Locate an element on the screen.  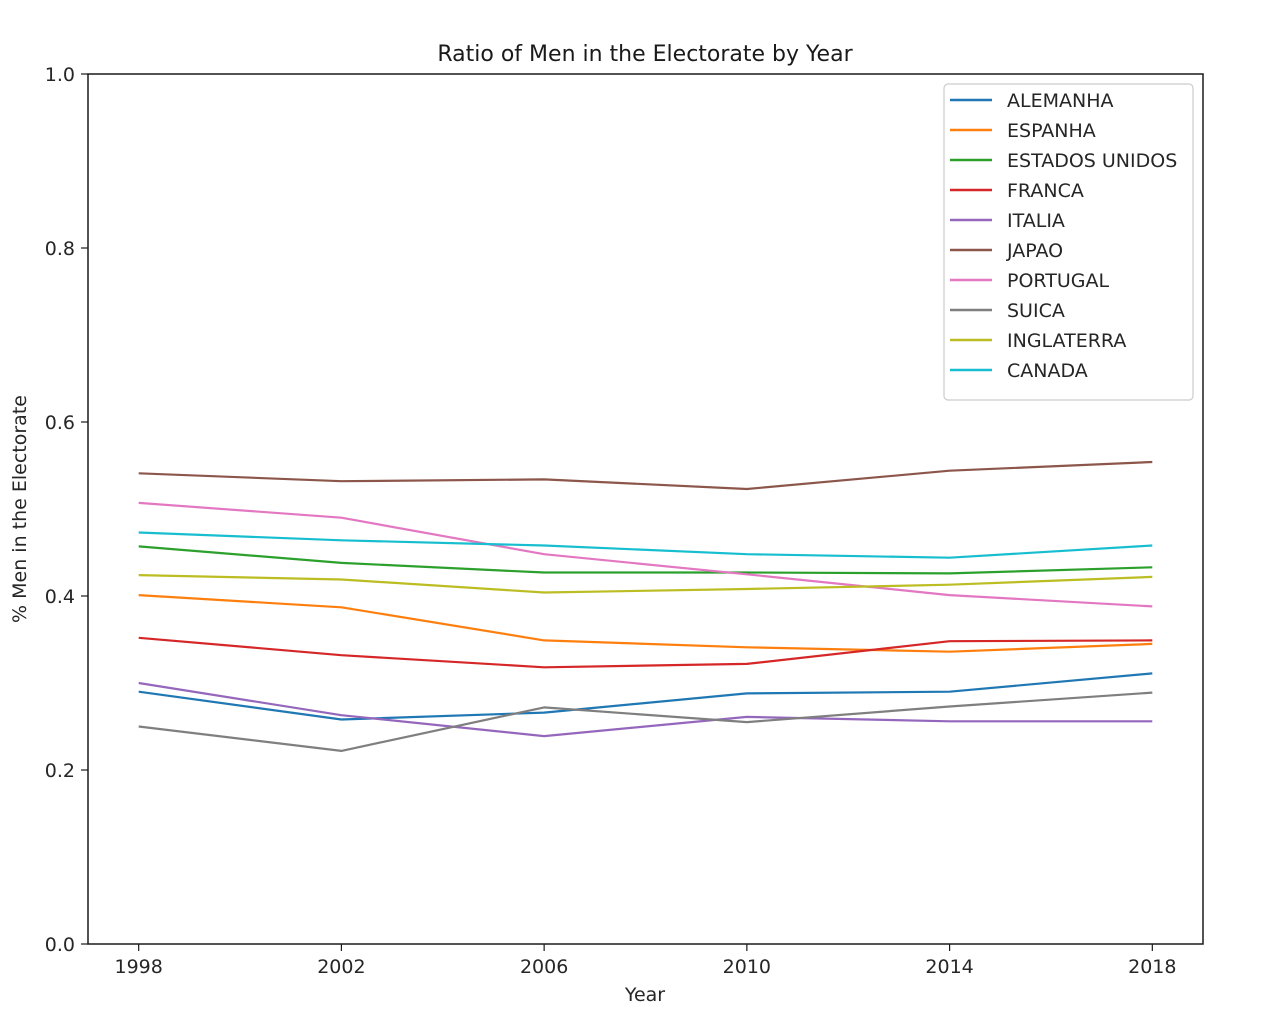
y-axis: 0.0 0.2 0.4 0.6 0.8 1.0 is located at coordinates (66, 510).